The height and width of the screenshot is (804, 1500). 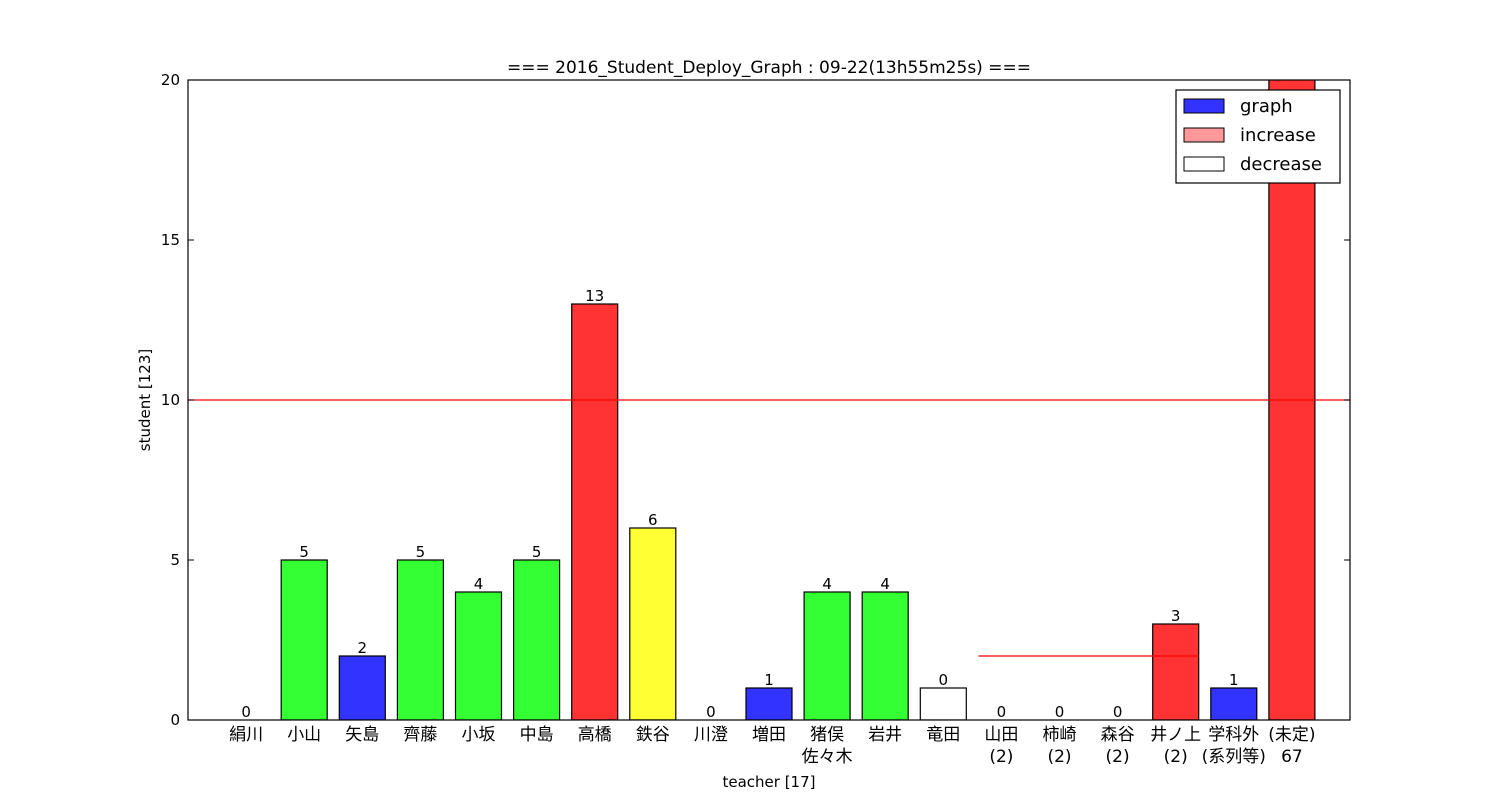 I want to click on x-tick-label-line: 齊藤, so click(x=420, y=735).